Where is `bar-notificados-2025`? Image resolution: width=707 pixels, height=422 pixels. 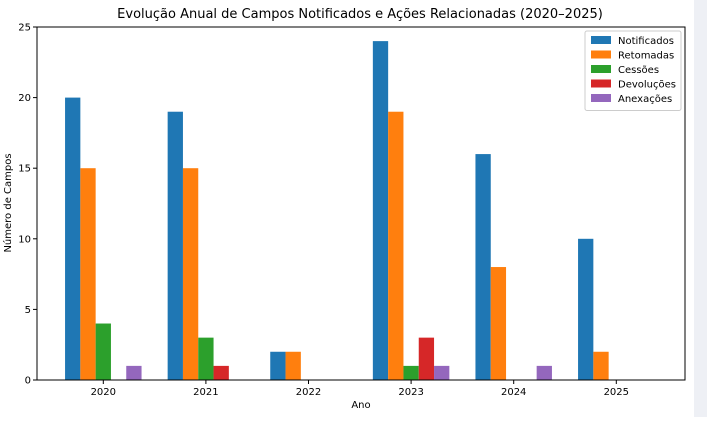 bar-notificados-2025 is located at coordinates (586, 309).